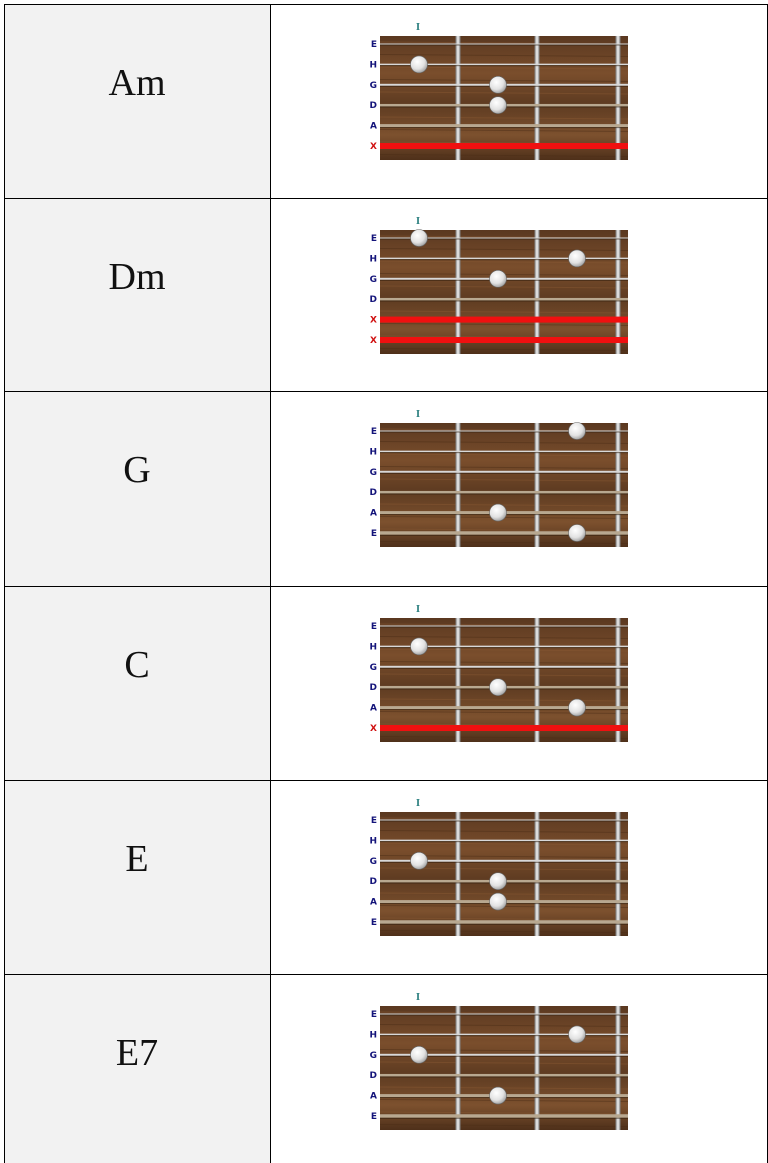 The image size is (768, 1163). Describe the element at coordinates (373, 147) in the screenshot. I see `string-label: X` at that location.